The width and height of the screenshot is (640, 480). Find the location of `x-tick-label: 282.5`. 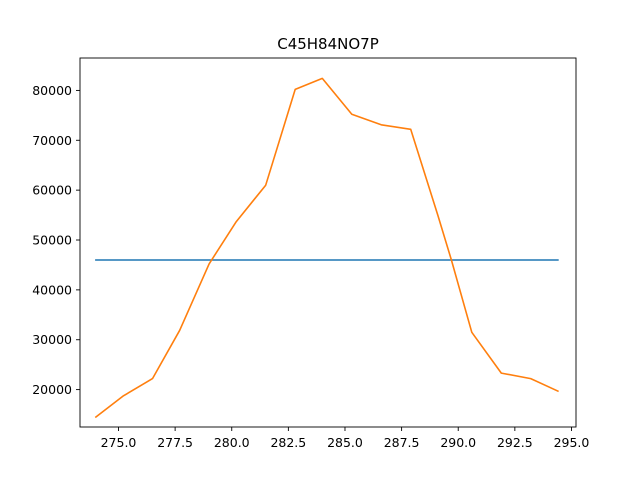

x-tick-label: 282.5 is located at coordinates (288, 442).